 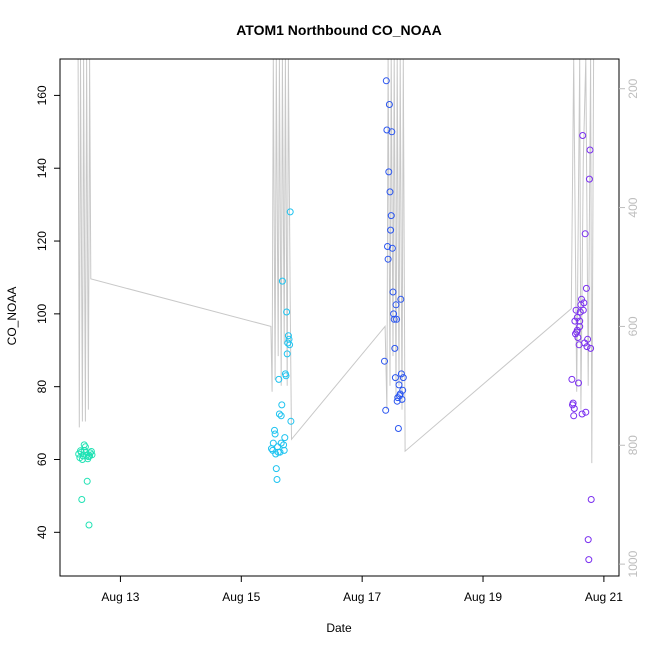 What do you see at coordinates (42, 241) in the screenshot?
I see `y-tick-label: 120` at bounding box center [42, 241].